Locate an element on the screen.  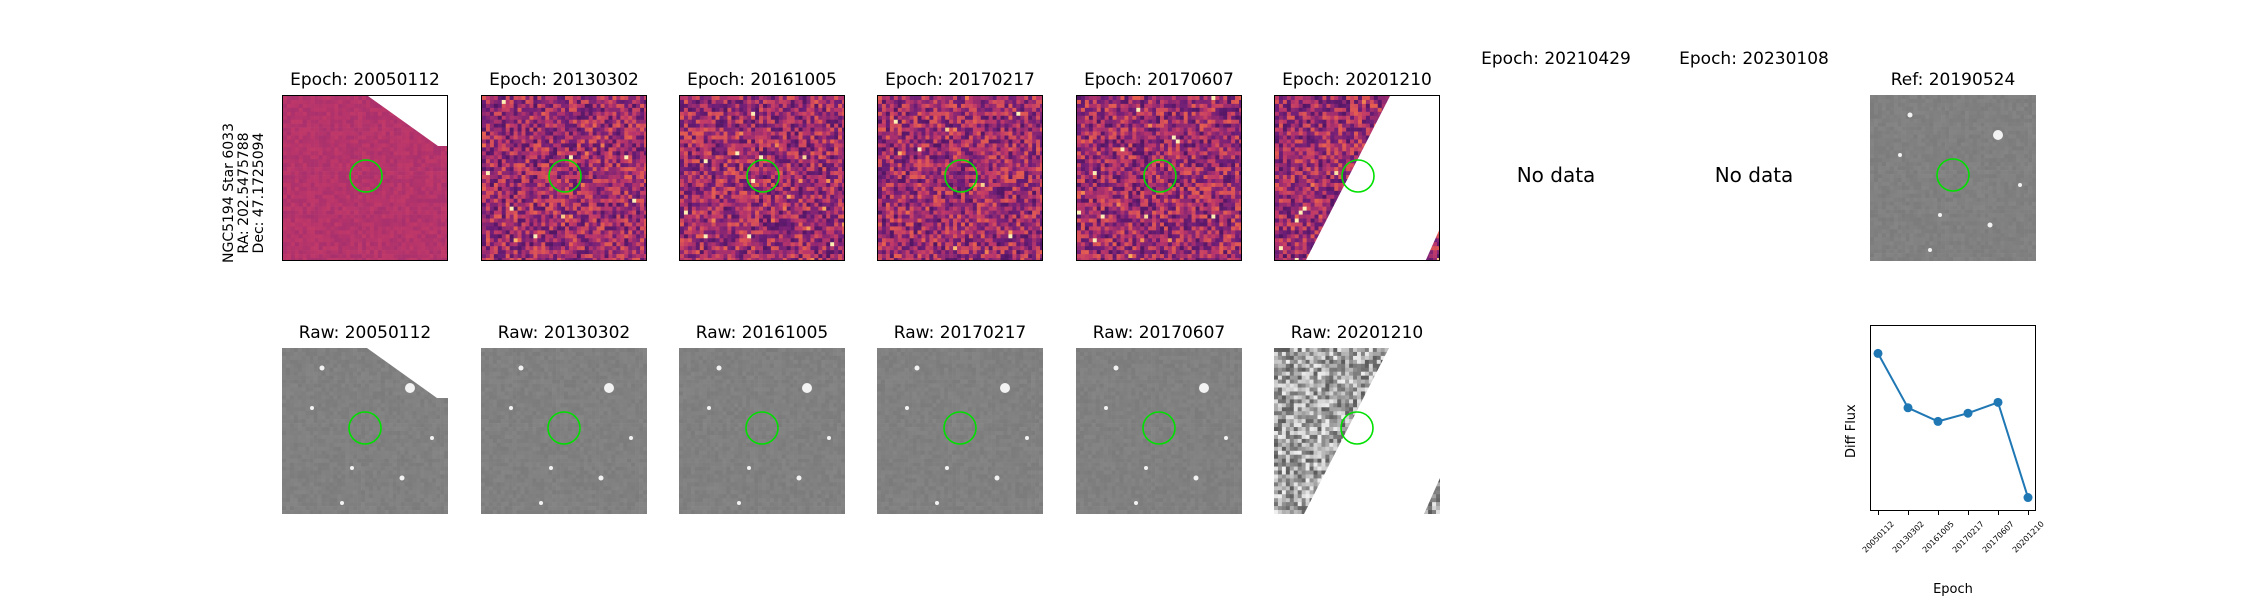
light-curve-chart is located at coordinates (1953, 418).